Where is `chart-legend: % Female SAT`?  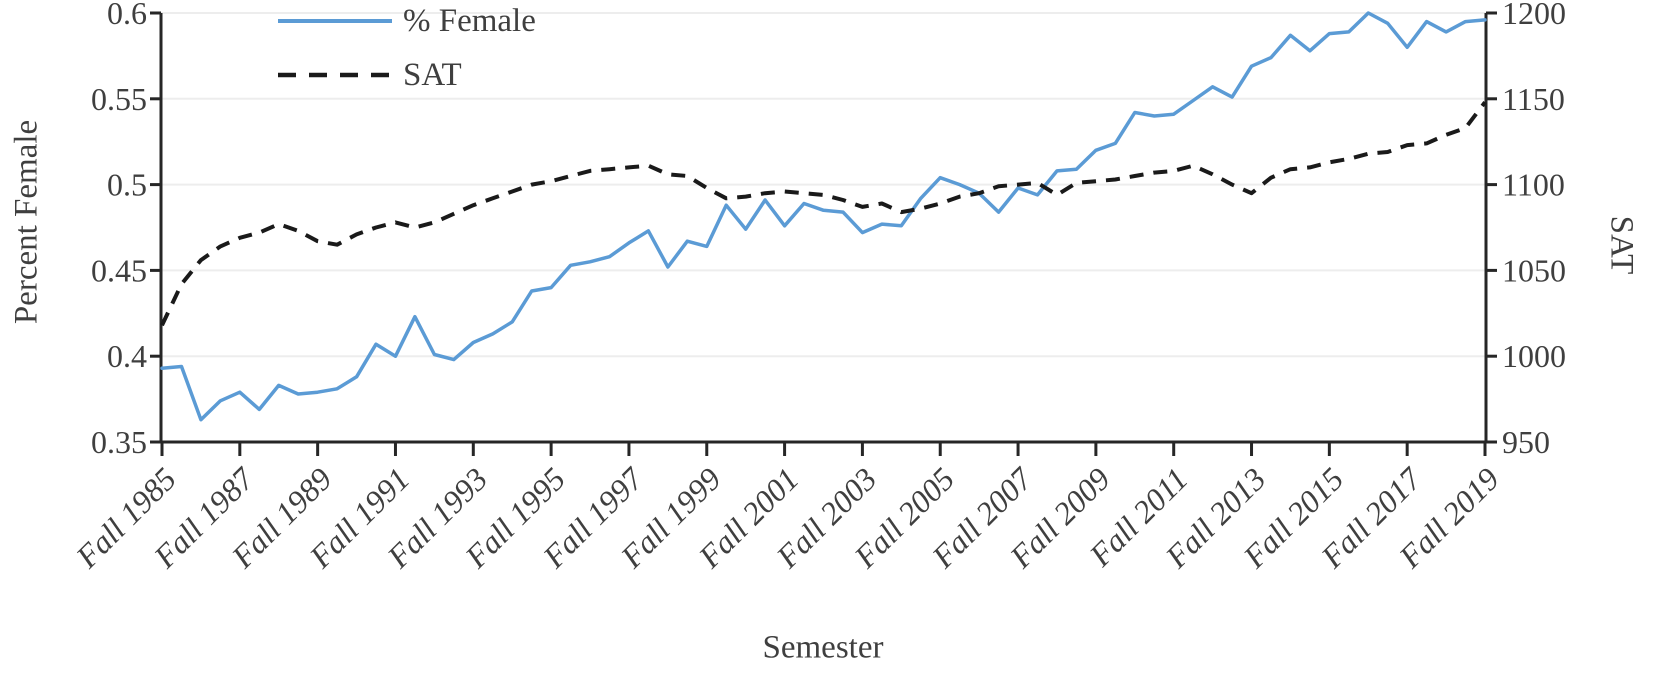 chart-legend: % Female SAT is located at coordinates (407, 51).